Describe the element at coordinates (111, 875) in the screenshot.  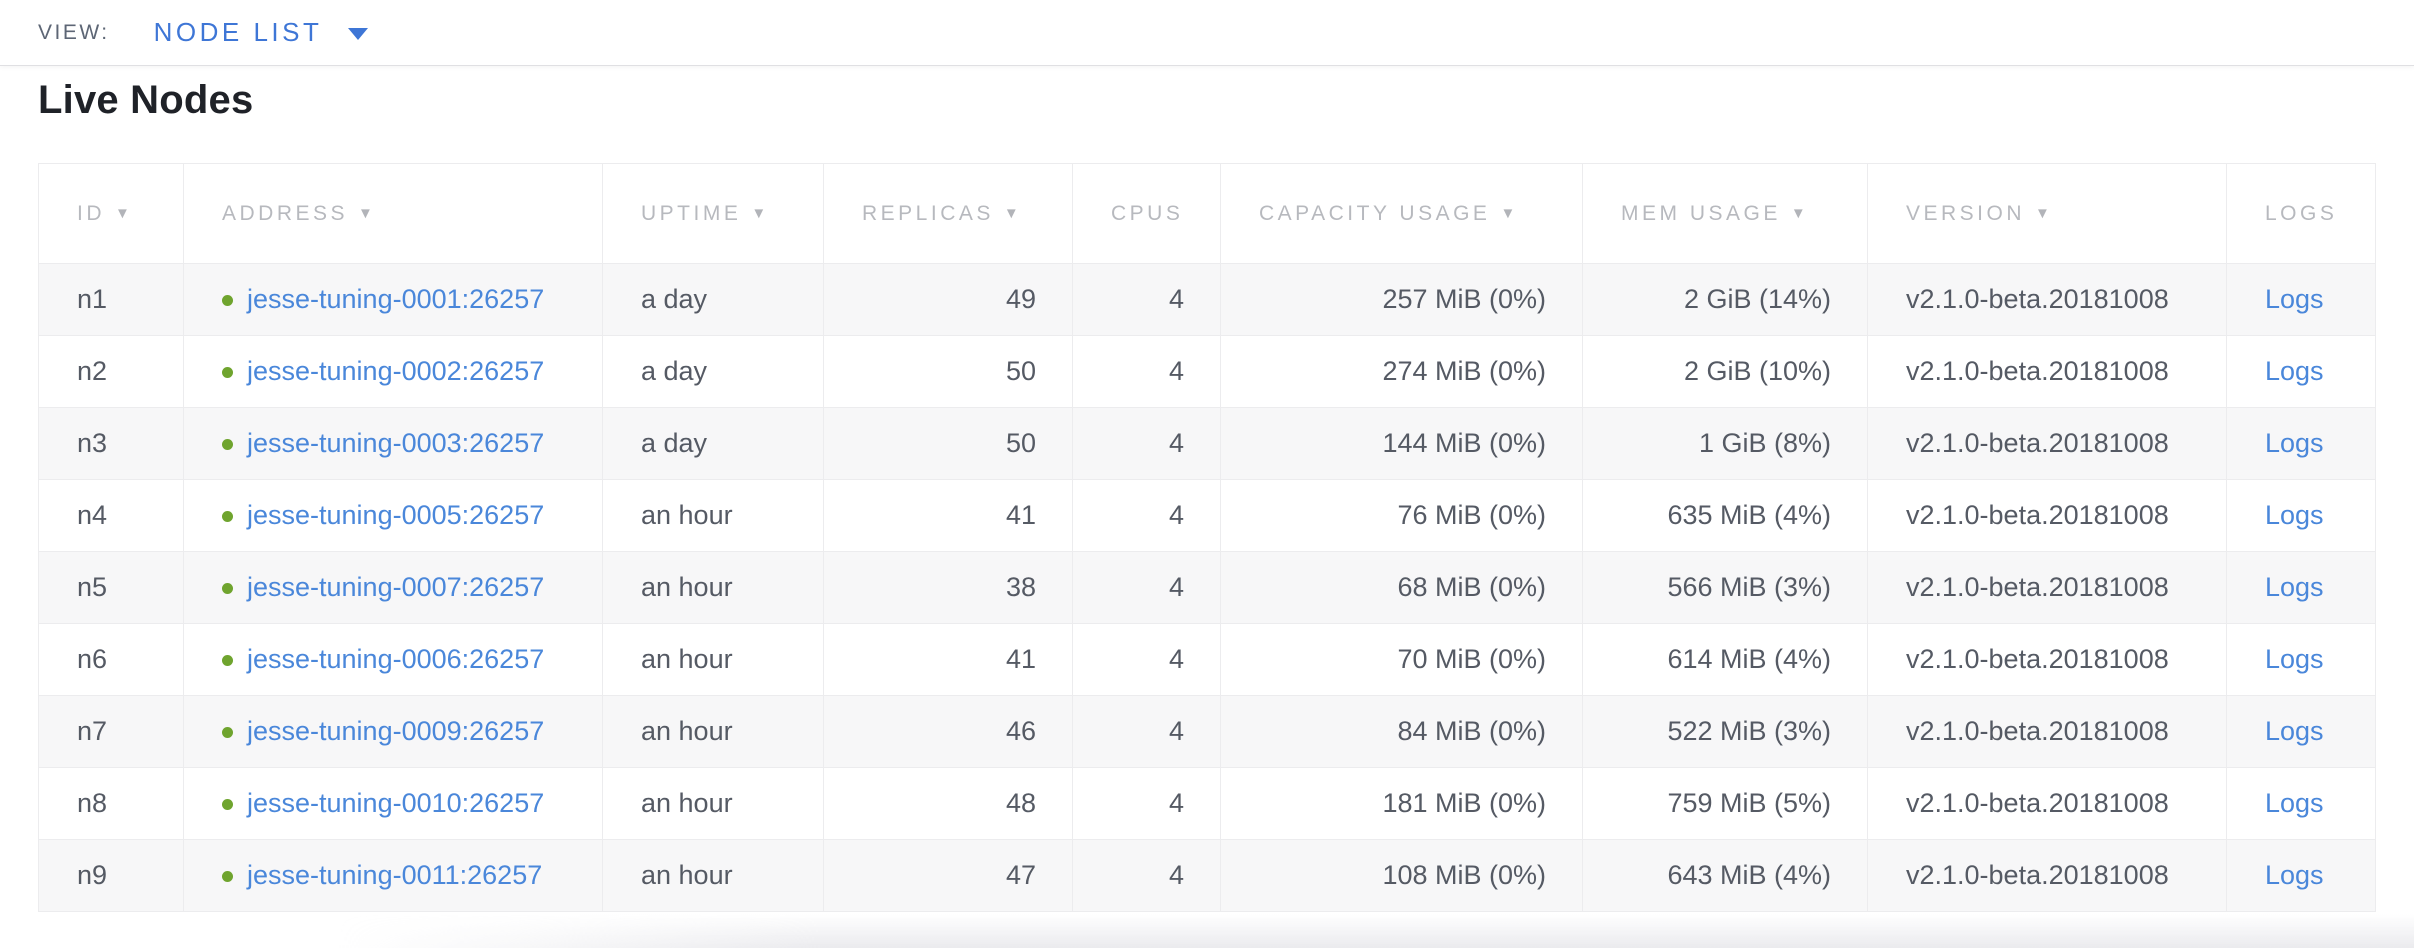
I see `node-id-cell: n9` at that location.